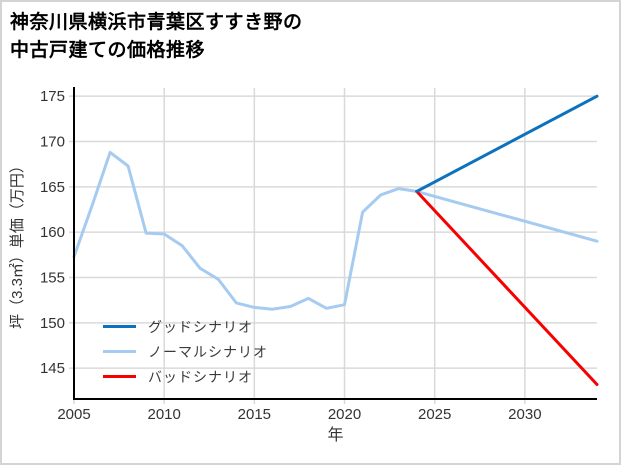 The height and width of the screenshot is (465, 621). Describe the element at coordinates (52, 96) in the screenshot. I see `y-tick-label: 175` at that location.